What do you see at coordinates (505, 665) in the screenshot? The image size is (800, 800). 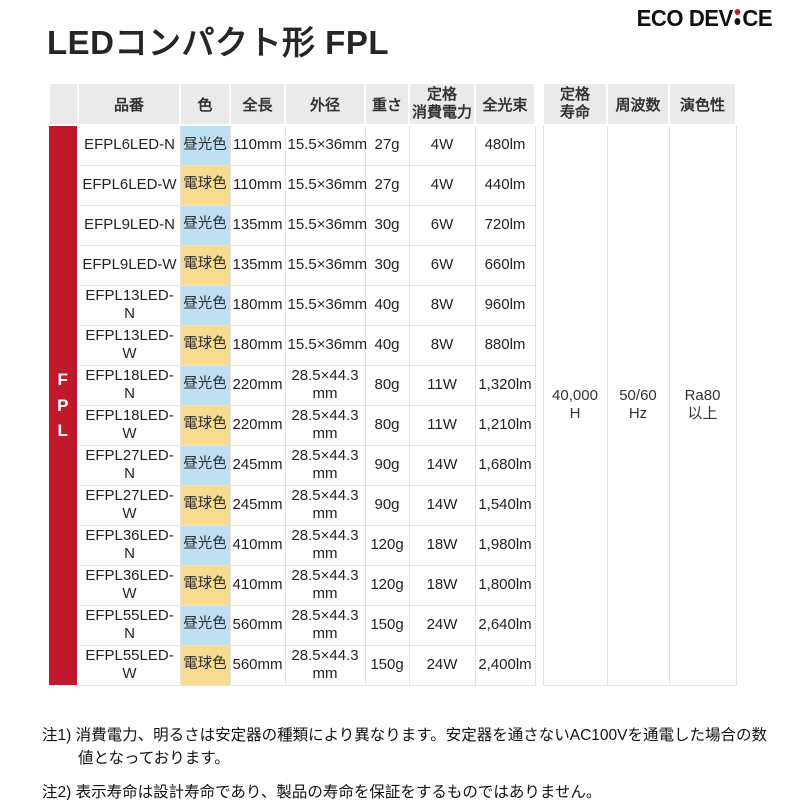 I see `cell-luminous-flux: 2,400lm` at bounding box center [505, 665].